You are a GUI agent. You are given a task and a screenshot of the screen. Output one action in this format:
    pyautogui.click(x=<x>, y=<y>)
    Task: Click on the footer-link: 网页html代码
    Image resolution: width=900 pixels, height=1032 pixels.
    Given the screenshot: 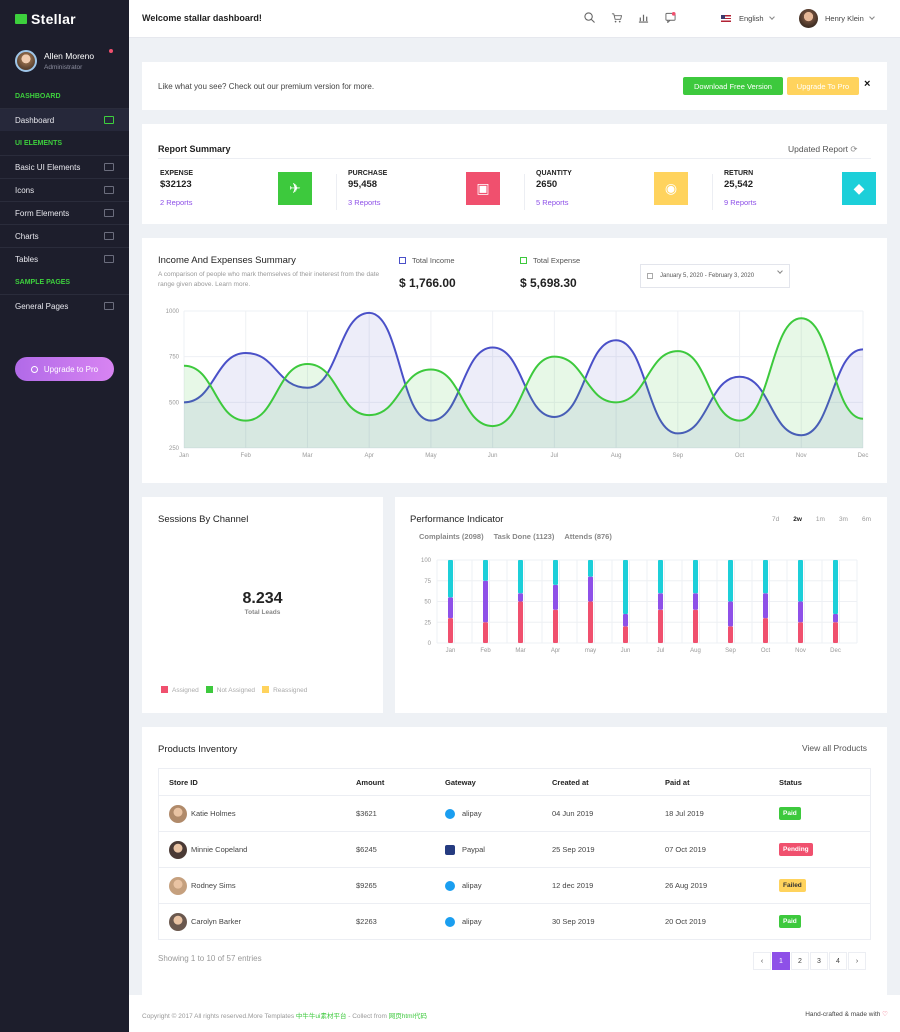 What is the action you would take?
    pyautogui.click(x=407, y=1016)
    